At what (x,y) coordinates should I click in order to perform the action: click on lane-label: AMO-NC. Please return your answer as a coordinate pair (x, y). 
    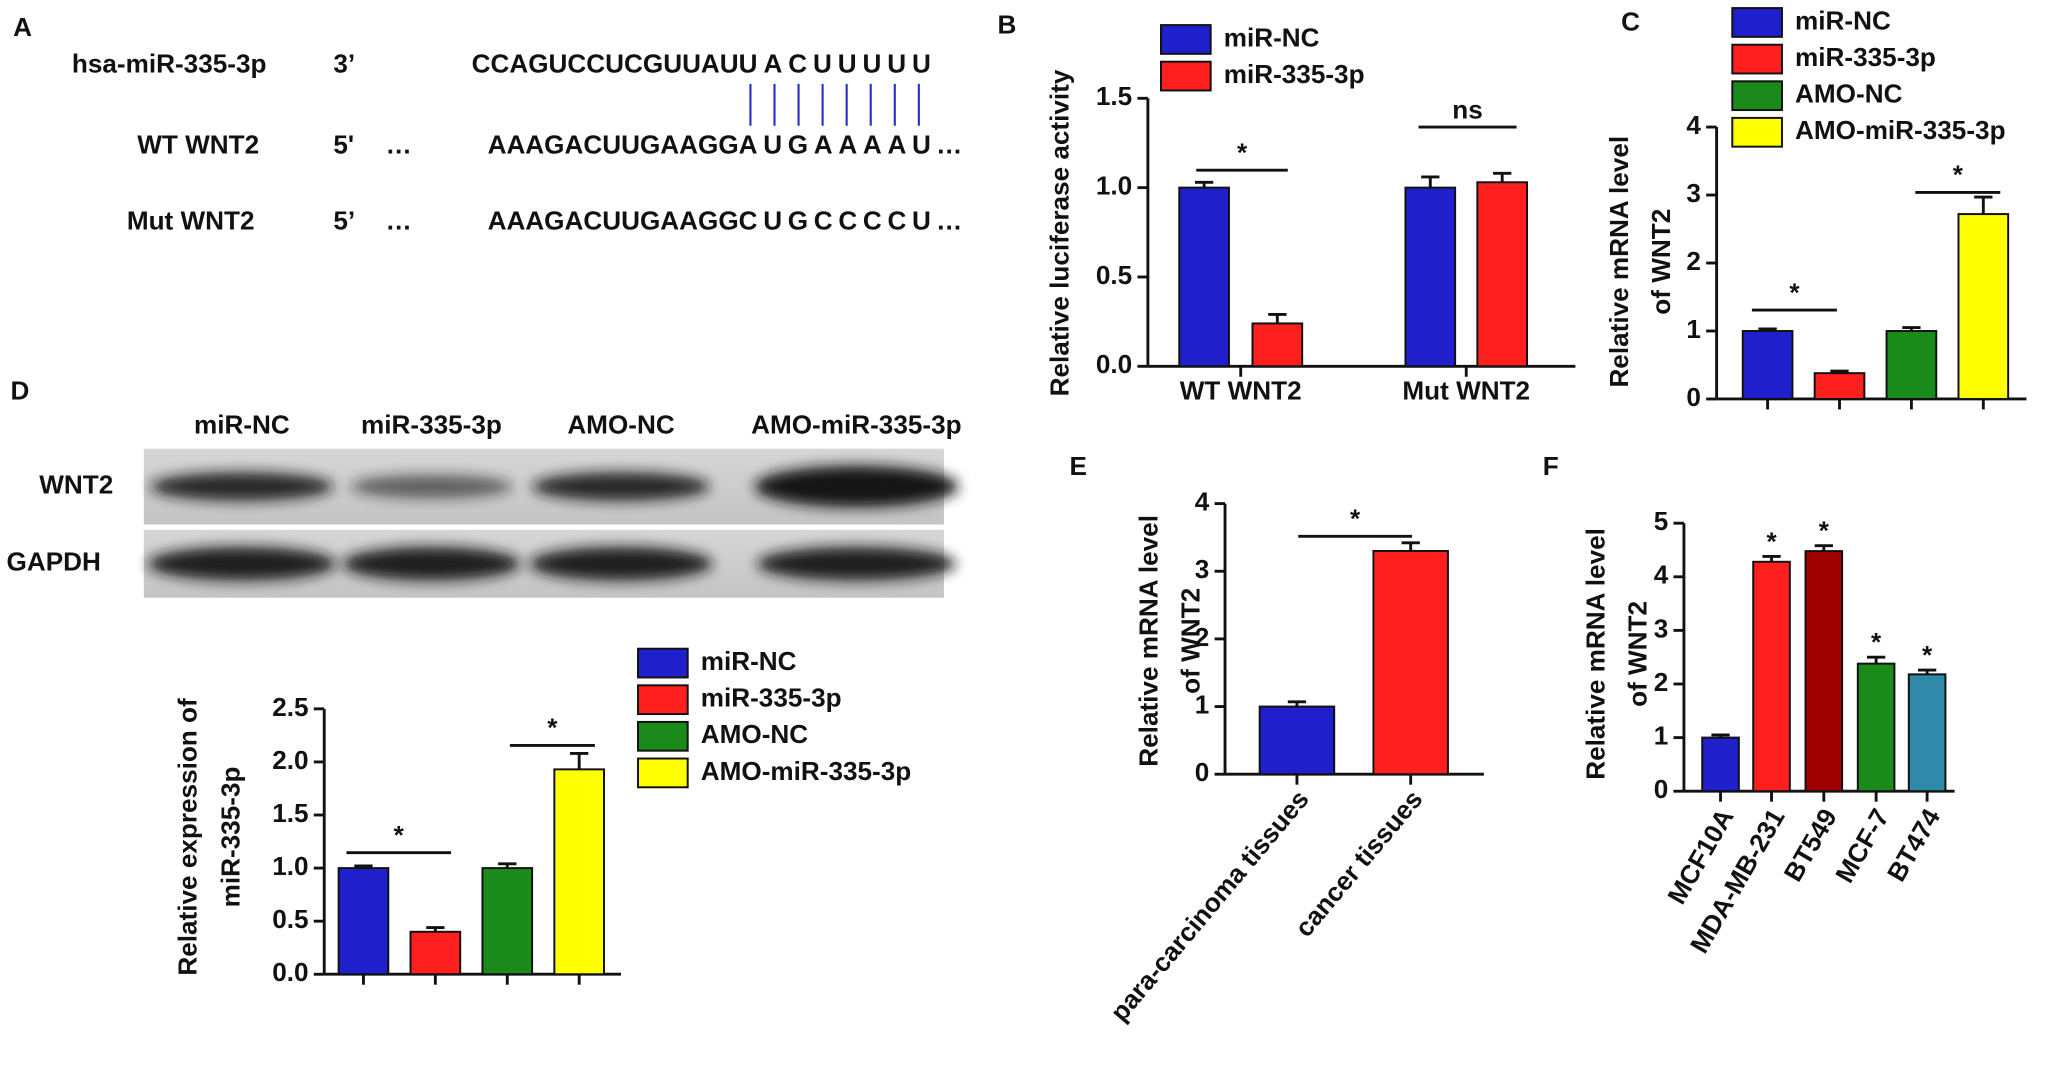
    Looking at the image, I should click on (621, 424).